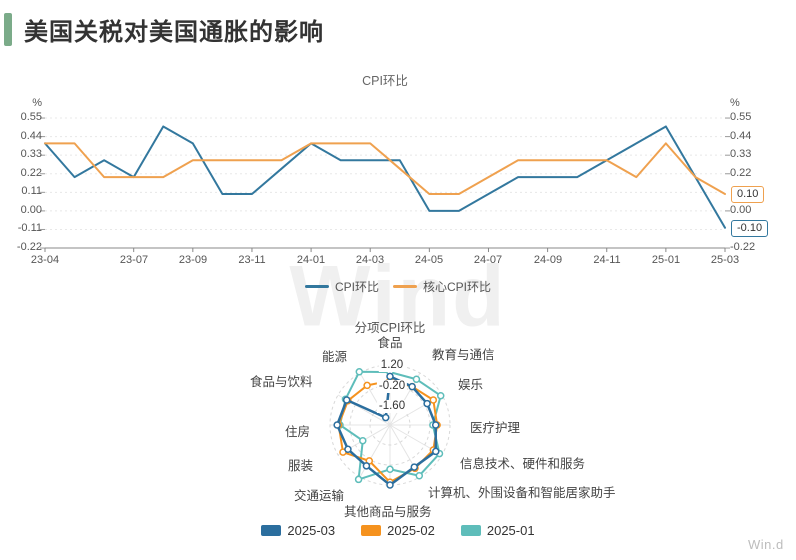 This screenshot has width=796, height=560. I want to click on y-tick-left: 0.11, so click(31, 191).